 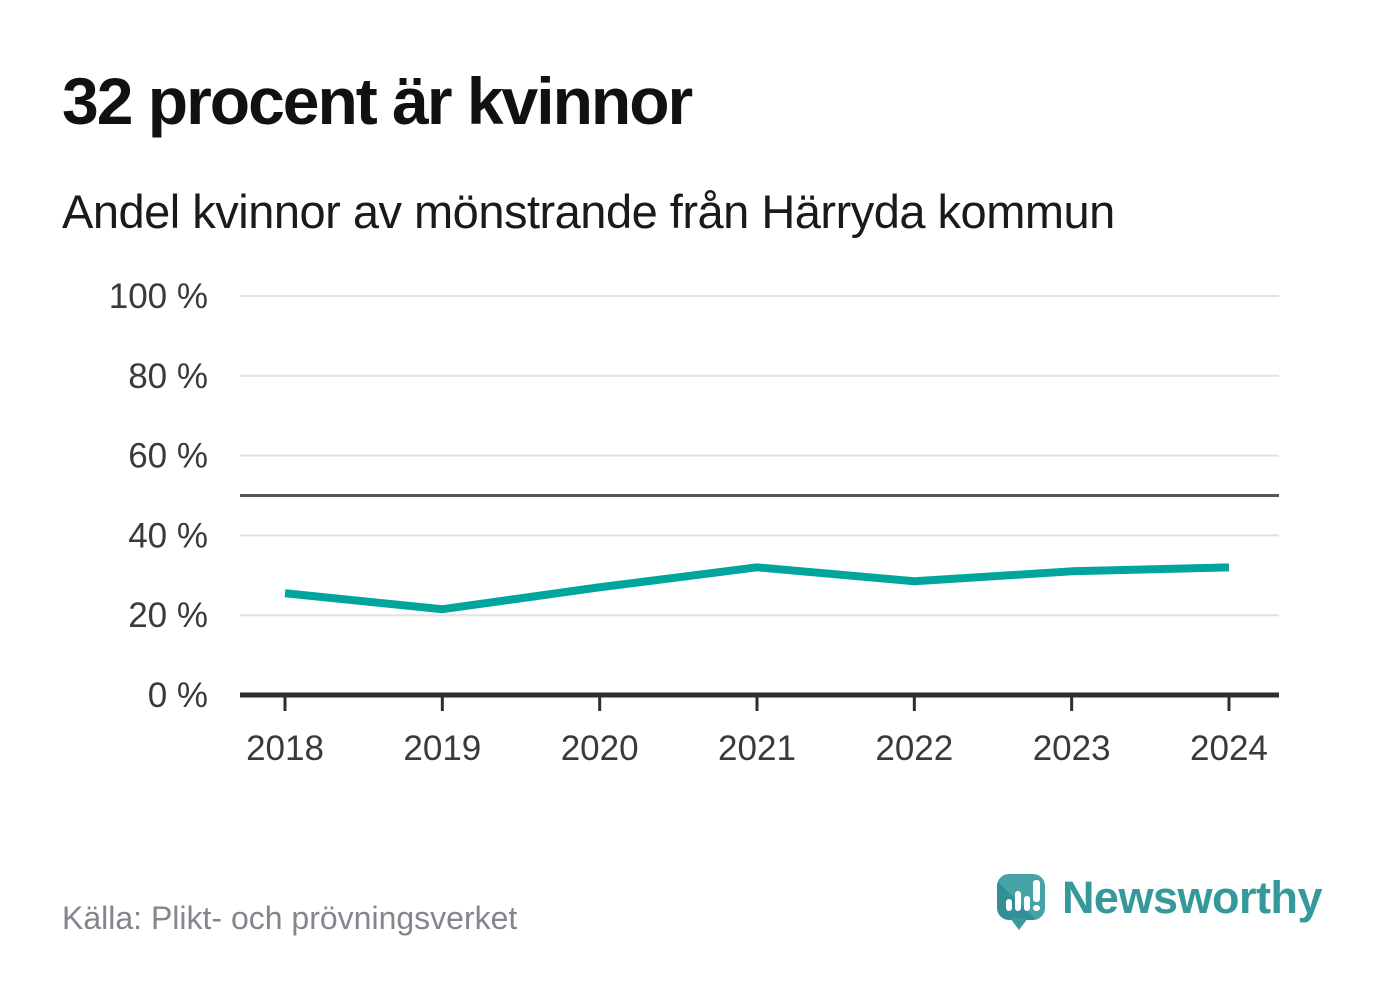 I want to click on x-tick-label: 2024, so click(x=1229, y=748).